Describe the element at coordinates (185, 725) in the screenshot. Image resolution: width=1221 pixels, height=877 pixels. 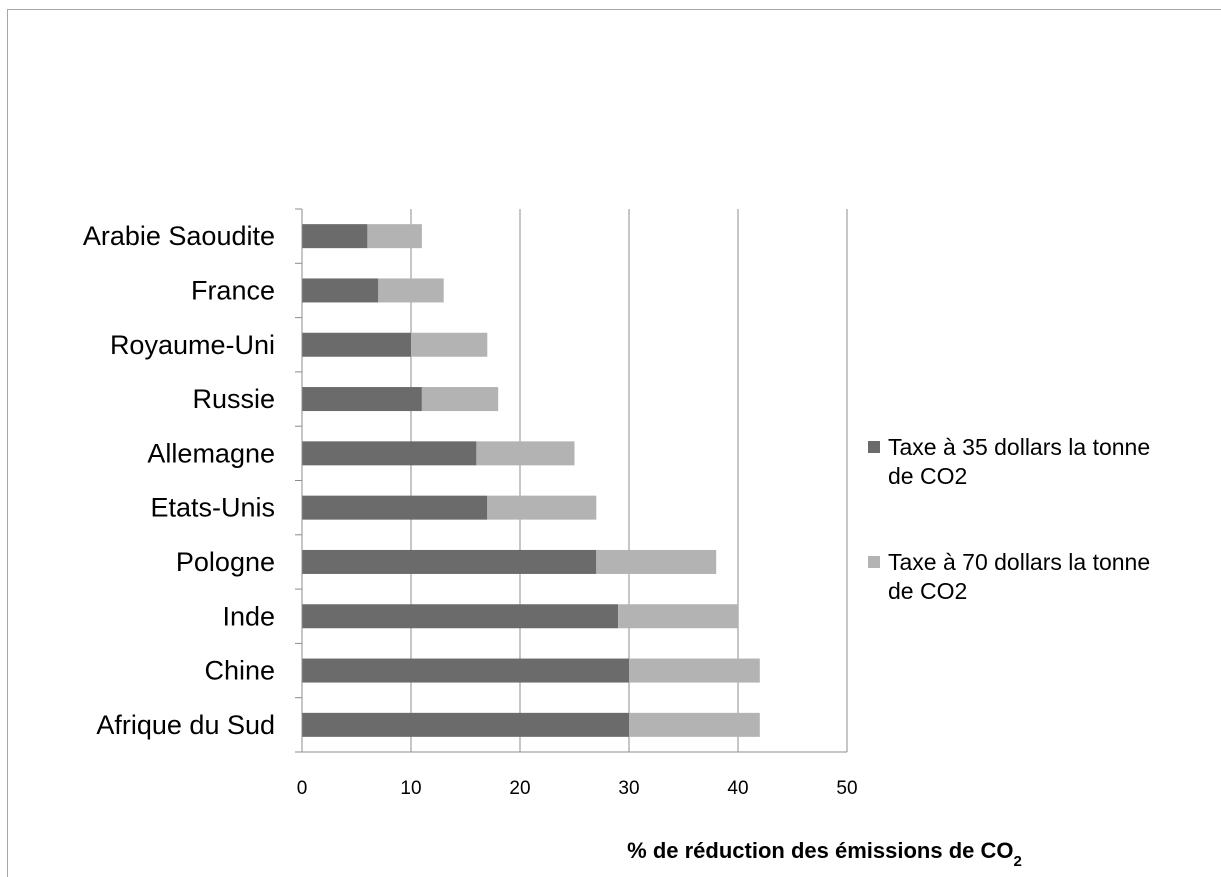
I see `category-label: Afrique du Sud` at that location.